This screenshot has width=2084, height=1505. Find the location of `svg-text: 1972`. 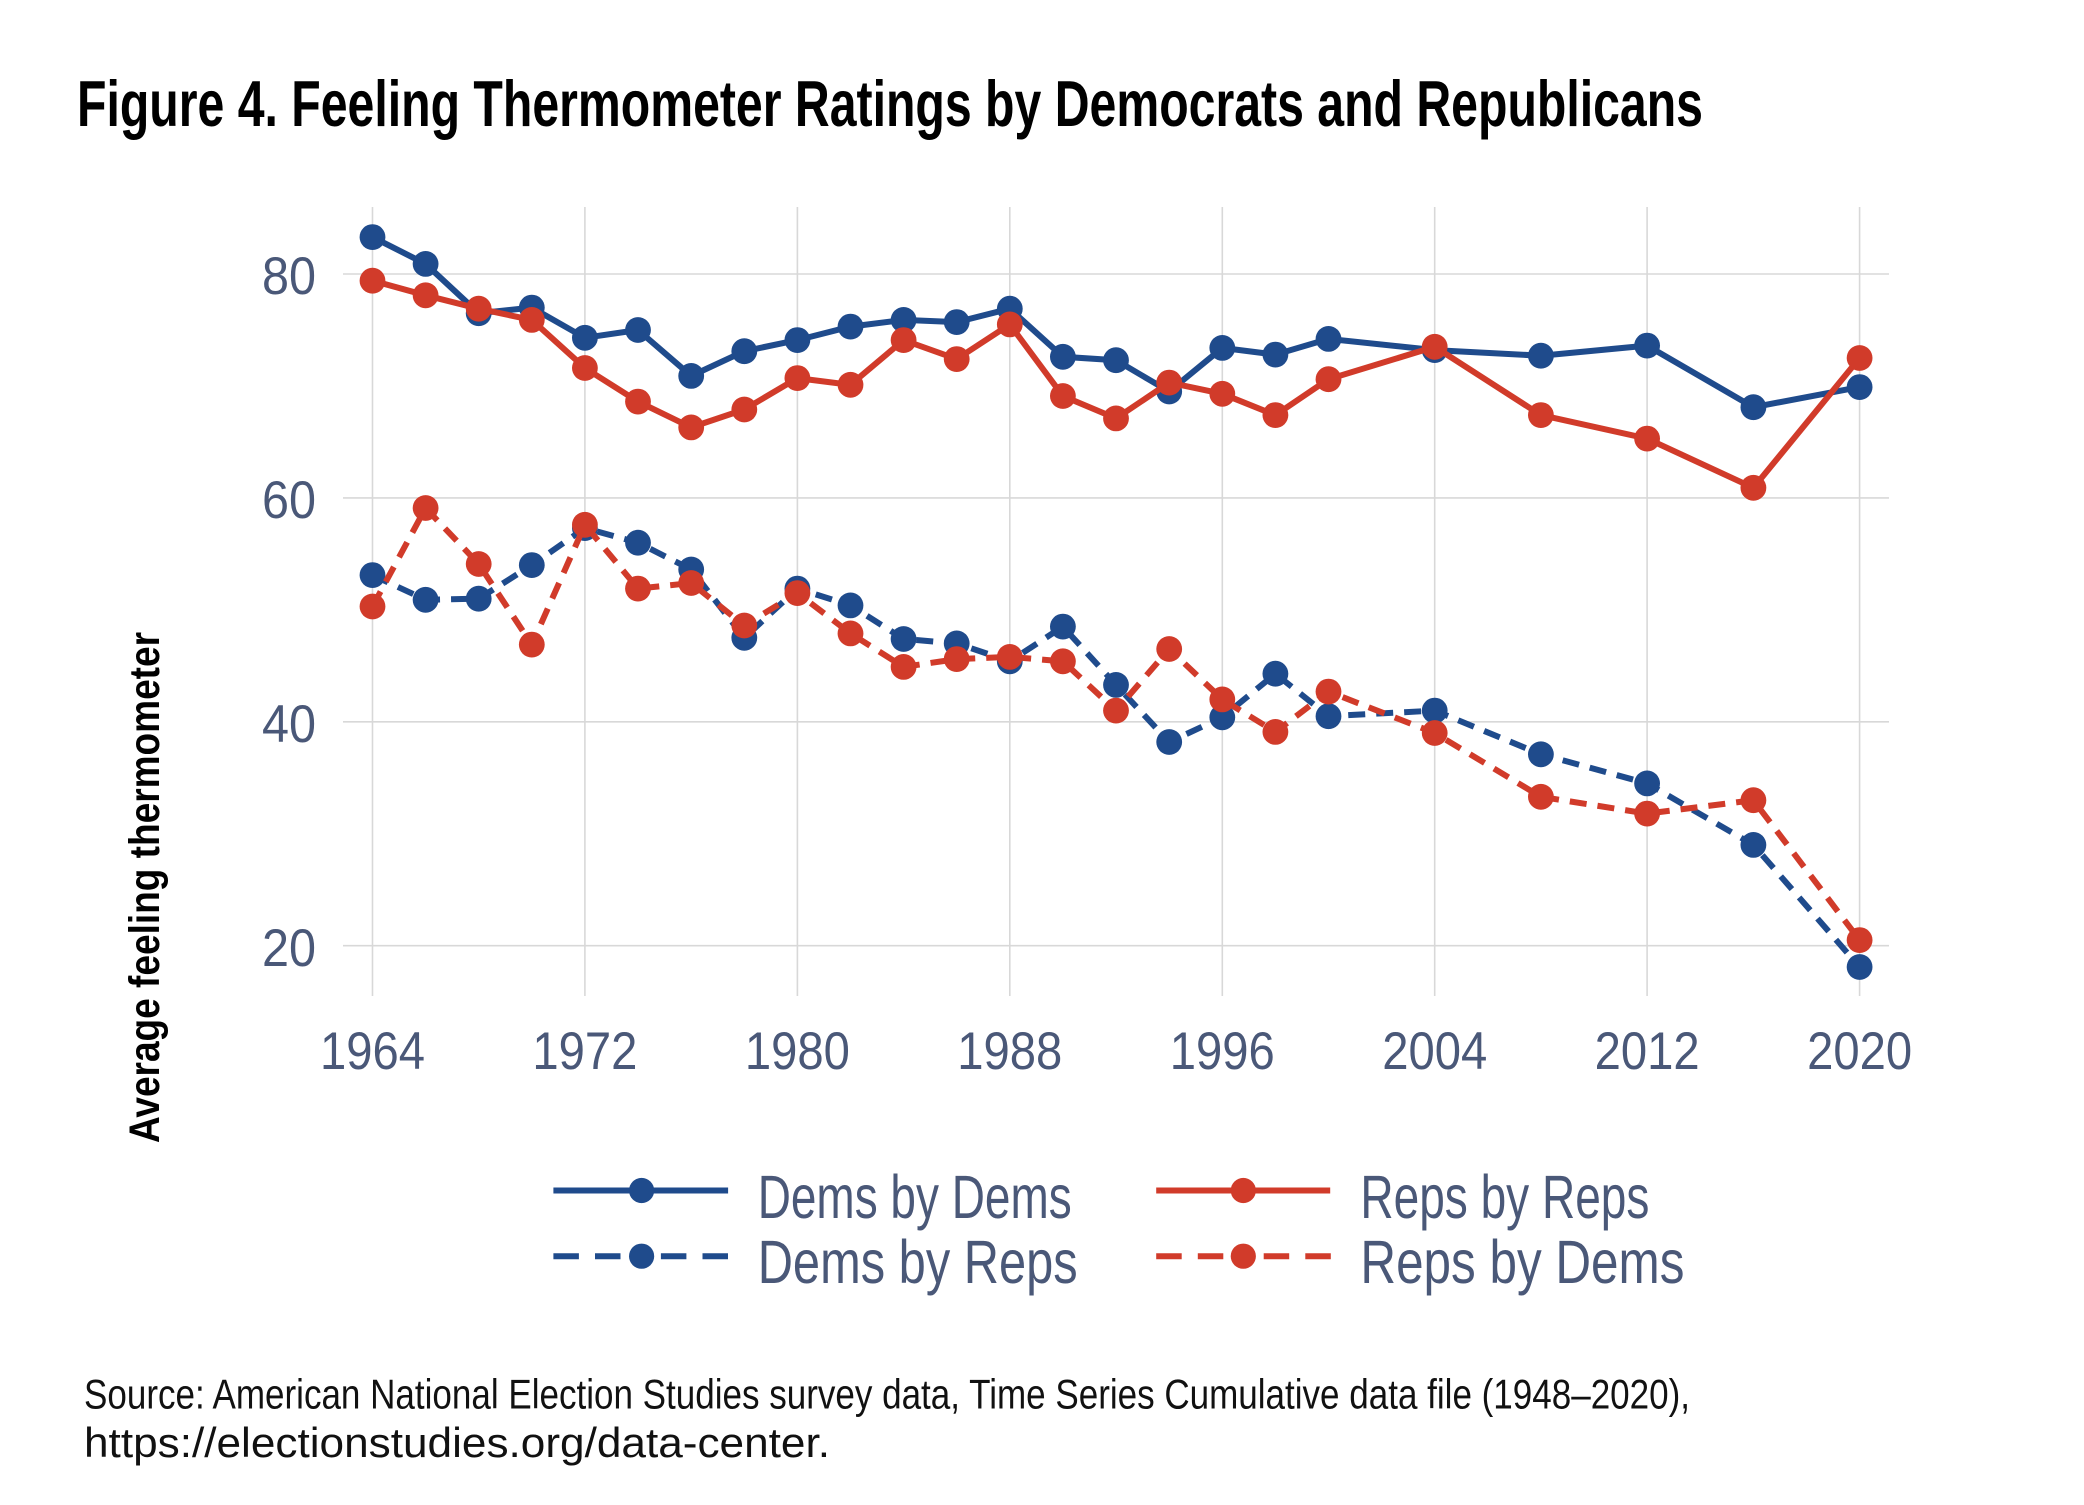

svg-text: 1972 is located at coordinates (584, 1051).